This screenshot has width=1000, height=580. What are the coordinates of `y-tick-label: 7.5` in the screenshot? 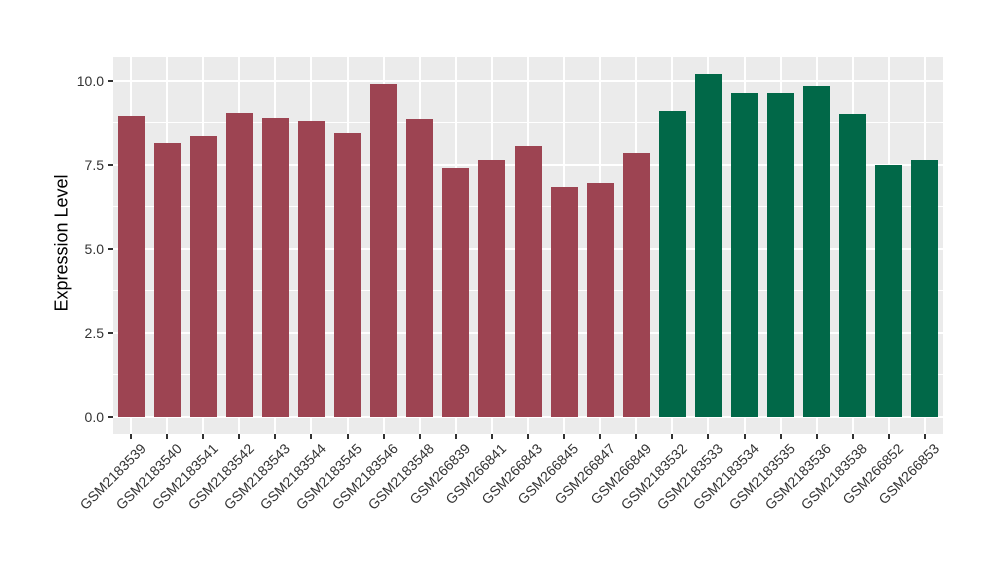 It's located at (94, 164).